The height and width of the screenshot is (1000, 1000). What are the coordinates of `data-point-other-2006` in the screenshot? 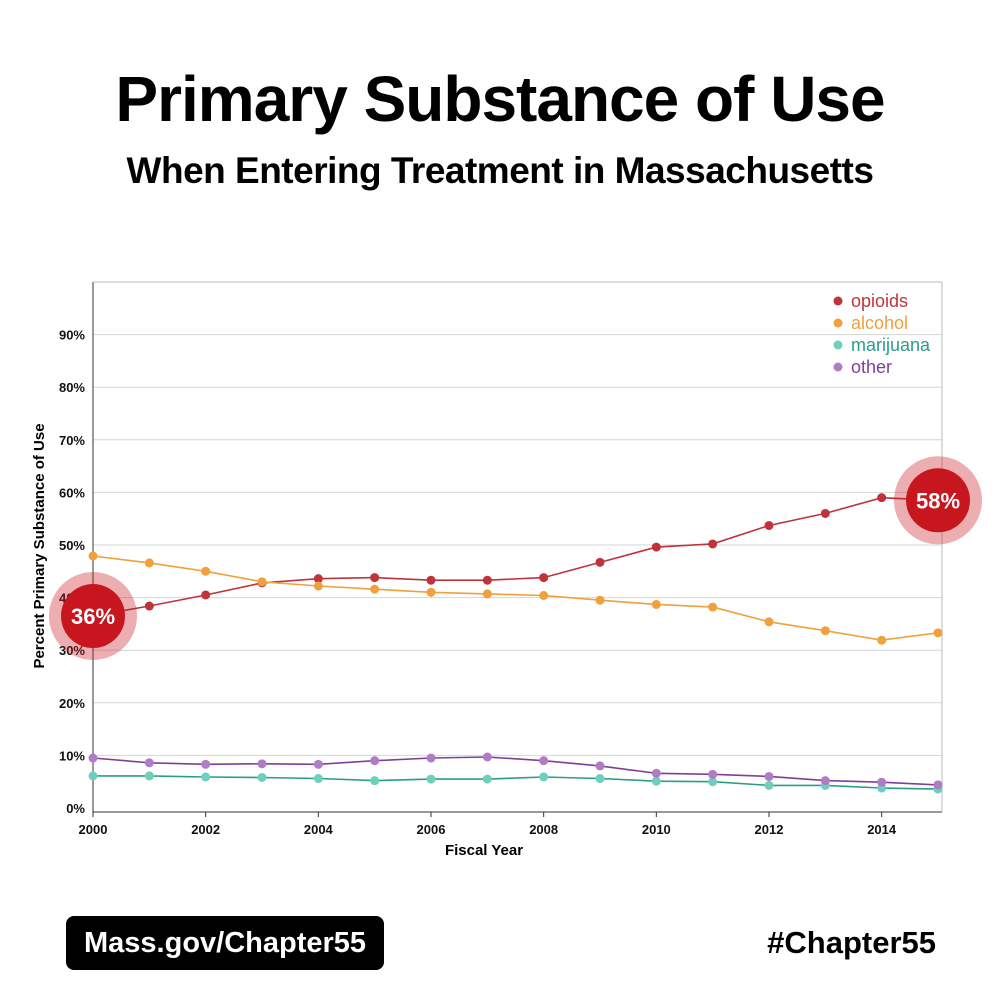 It's located at (431, 758).